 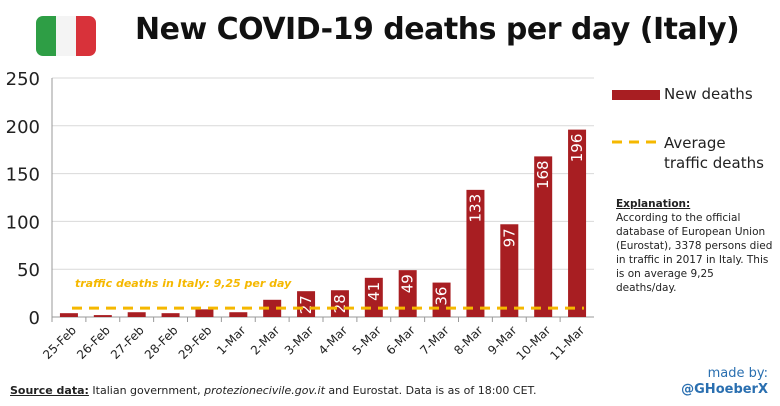 I want to click on traffic-annotation: traffic deaths in Italy: 9,25 per day, so click(x=183, y=283).